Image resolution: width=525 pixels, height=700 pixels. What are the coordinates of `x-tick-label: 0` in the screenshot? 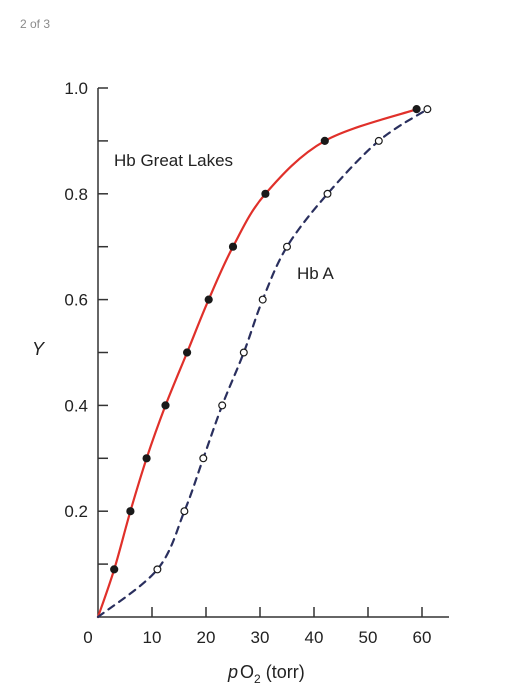 It's located at (87, 637).